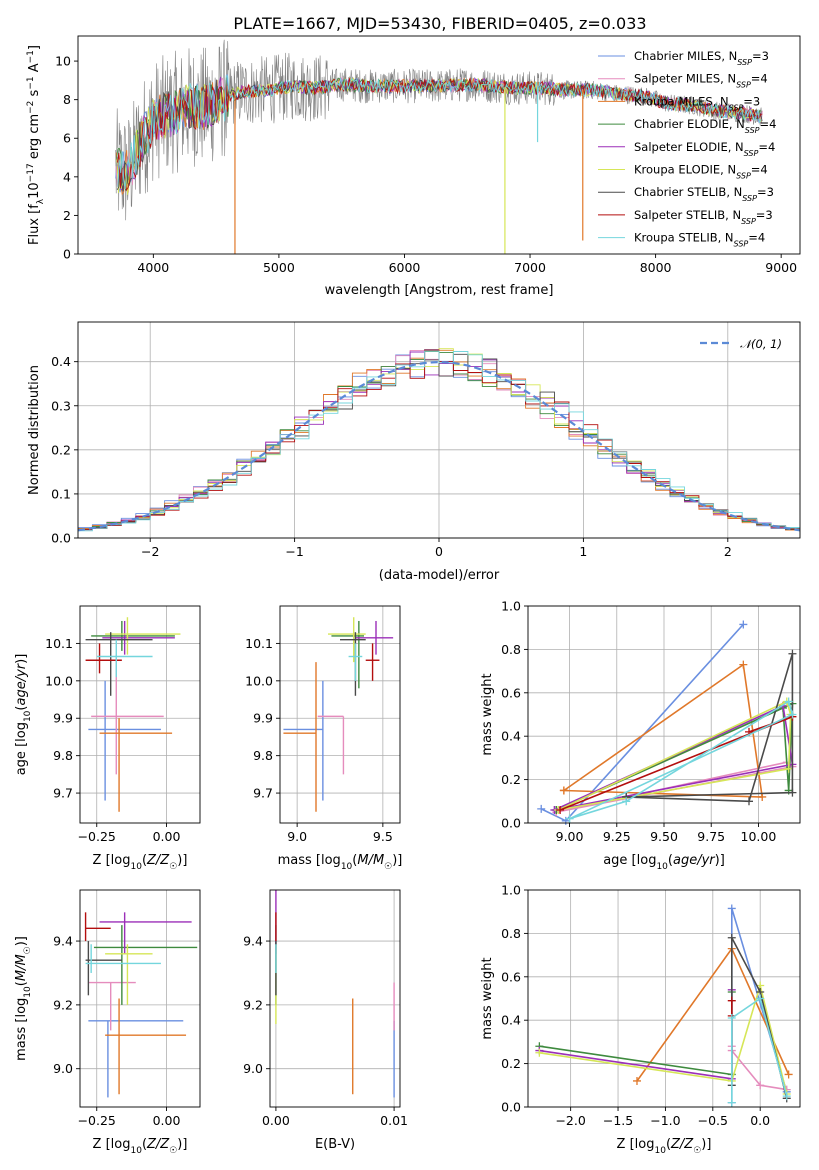 This screenshot has width=819, height=1170. Describe the element at coordinates (263, 793) in the screenshot. I see `y-tick-label: 9.7` at that location.